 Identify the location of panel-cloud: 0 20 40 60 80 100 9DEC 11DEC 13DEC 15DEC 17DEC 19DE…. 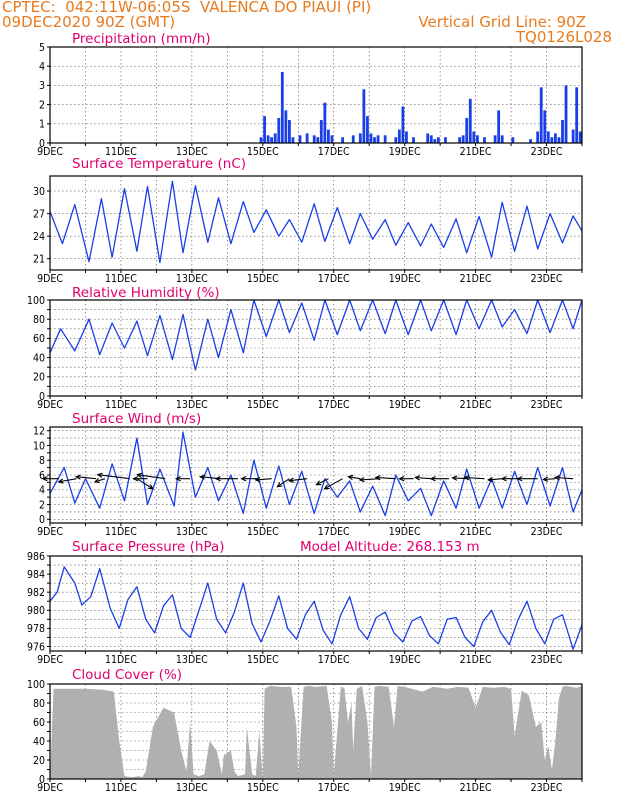
(305, 730).